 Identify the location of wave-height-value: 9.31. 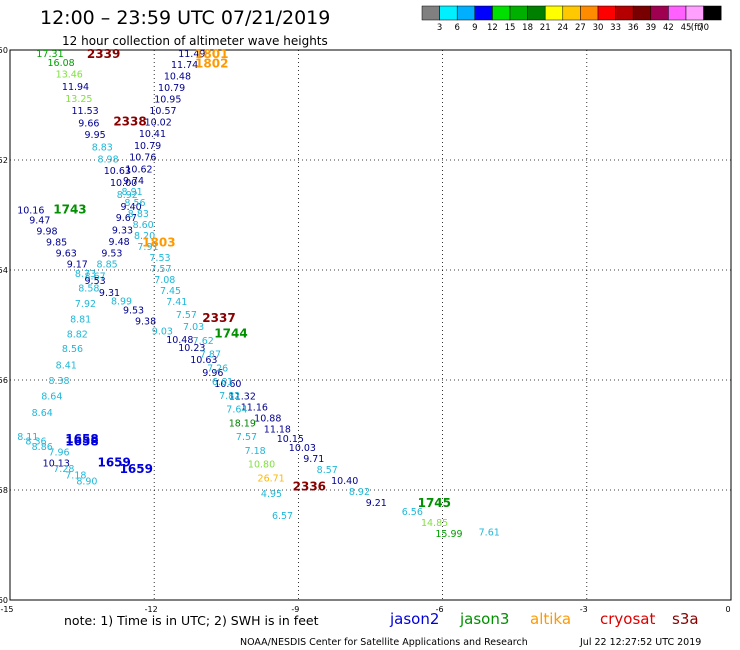
(109, 293).